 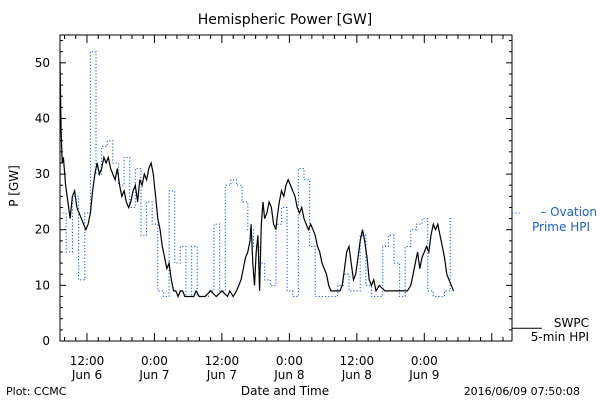 I want to click on swpc-legend-label-line2: 5-min HPI, so click(x=560, y=337).